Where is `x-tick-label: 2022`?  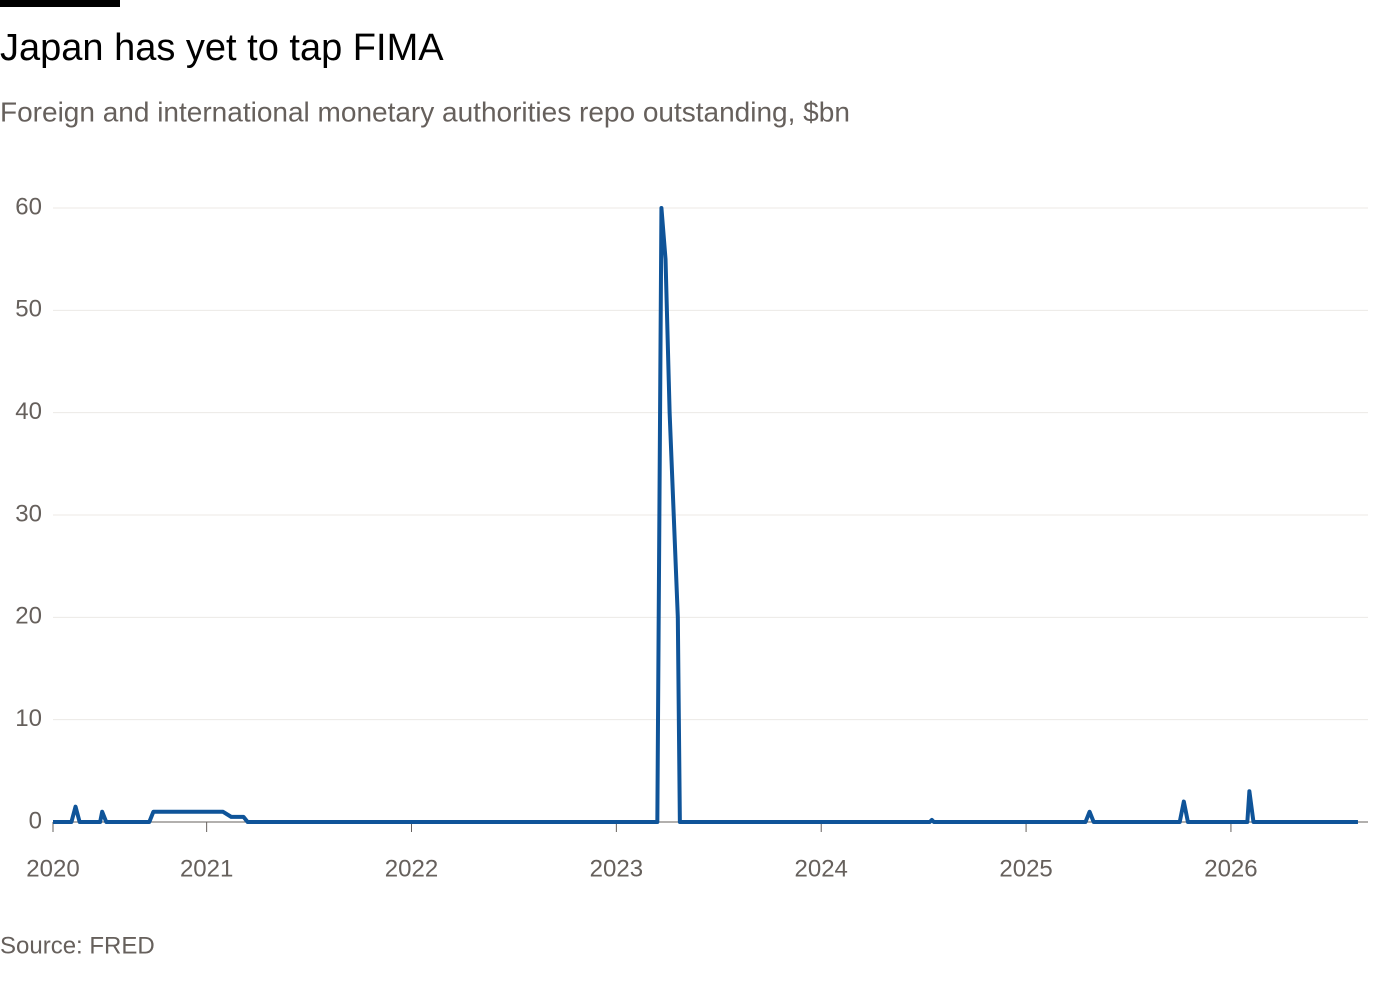
x-tick-label: 2022 is located at coordinates (411, 868).